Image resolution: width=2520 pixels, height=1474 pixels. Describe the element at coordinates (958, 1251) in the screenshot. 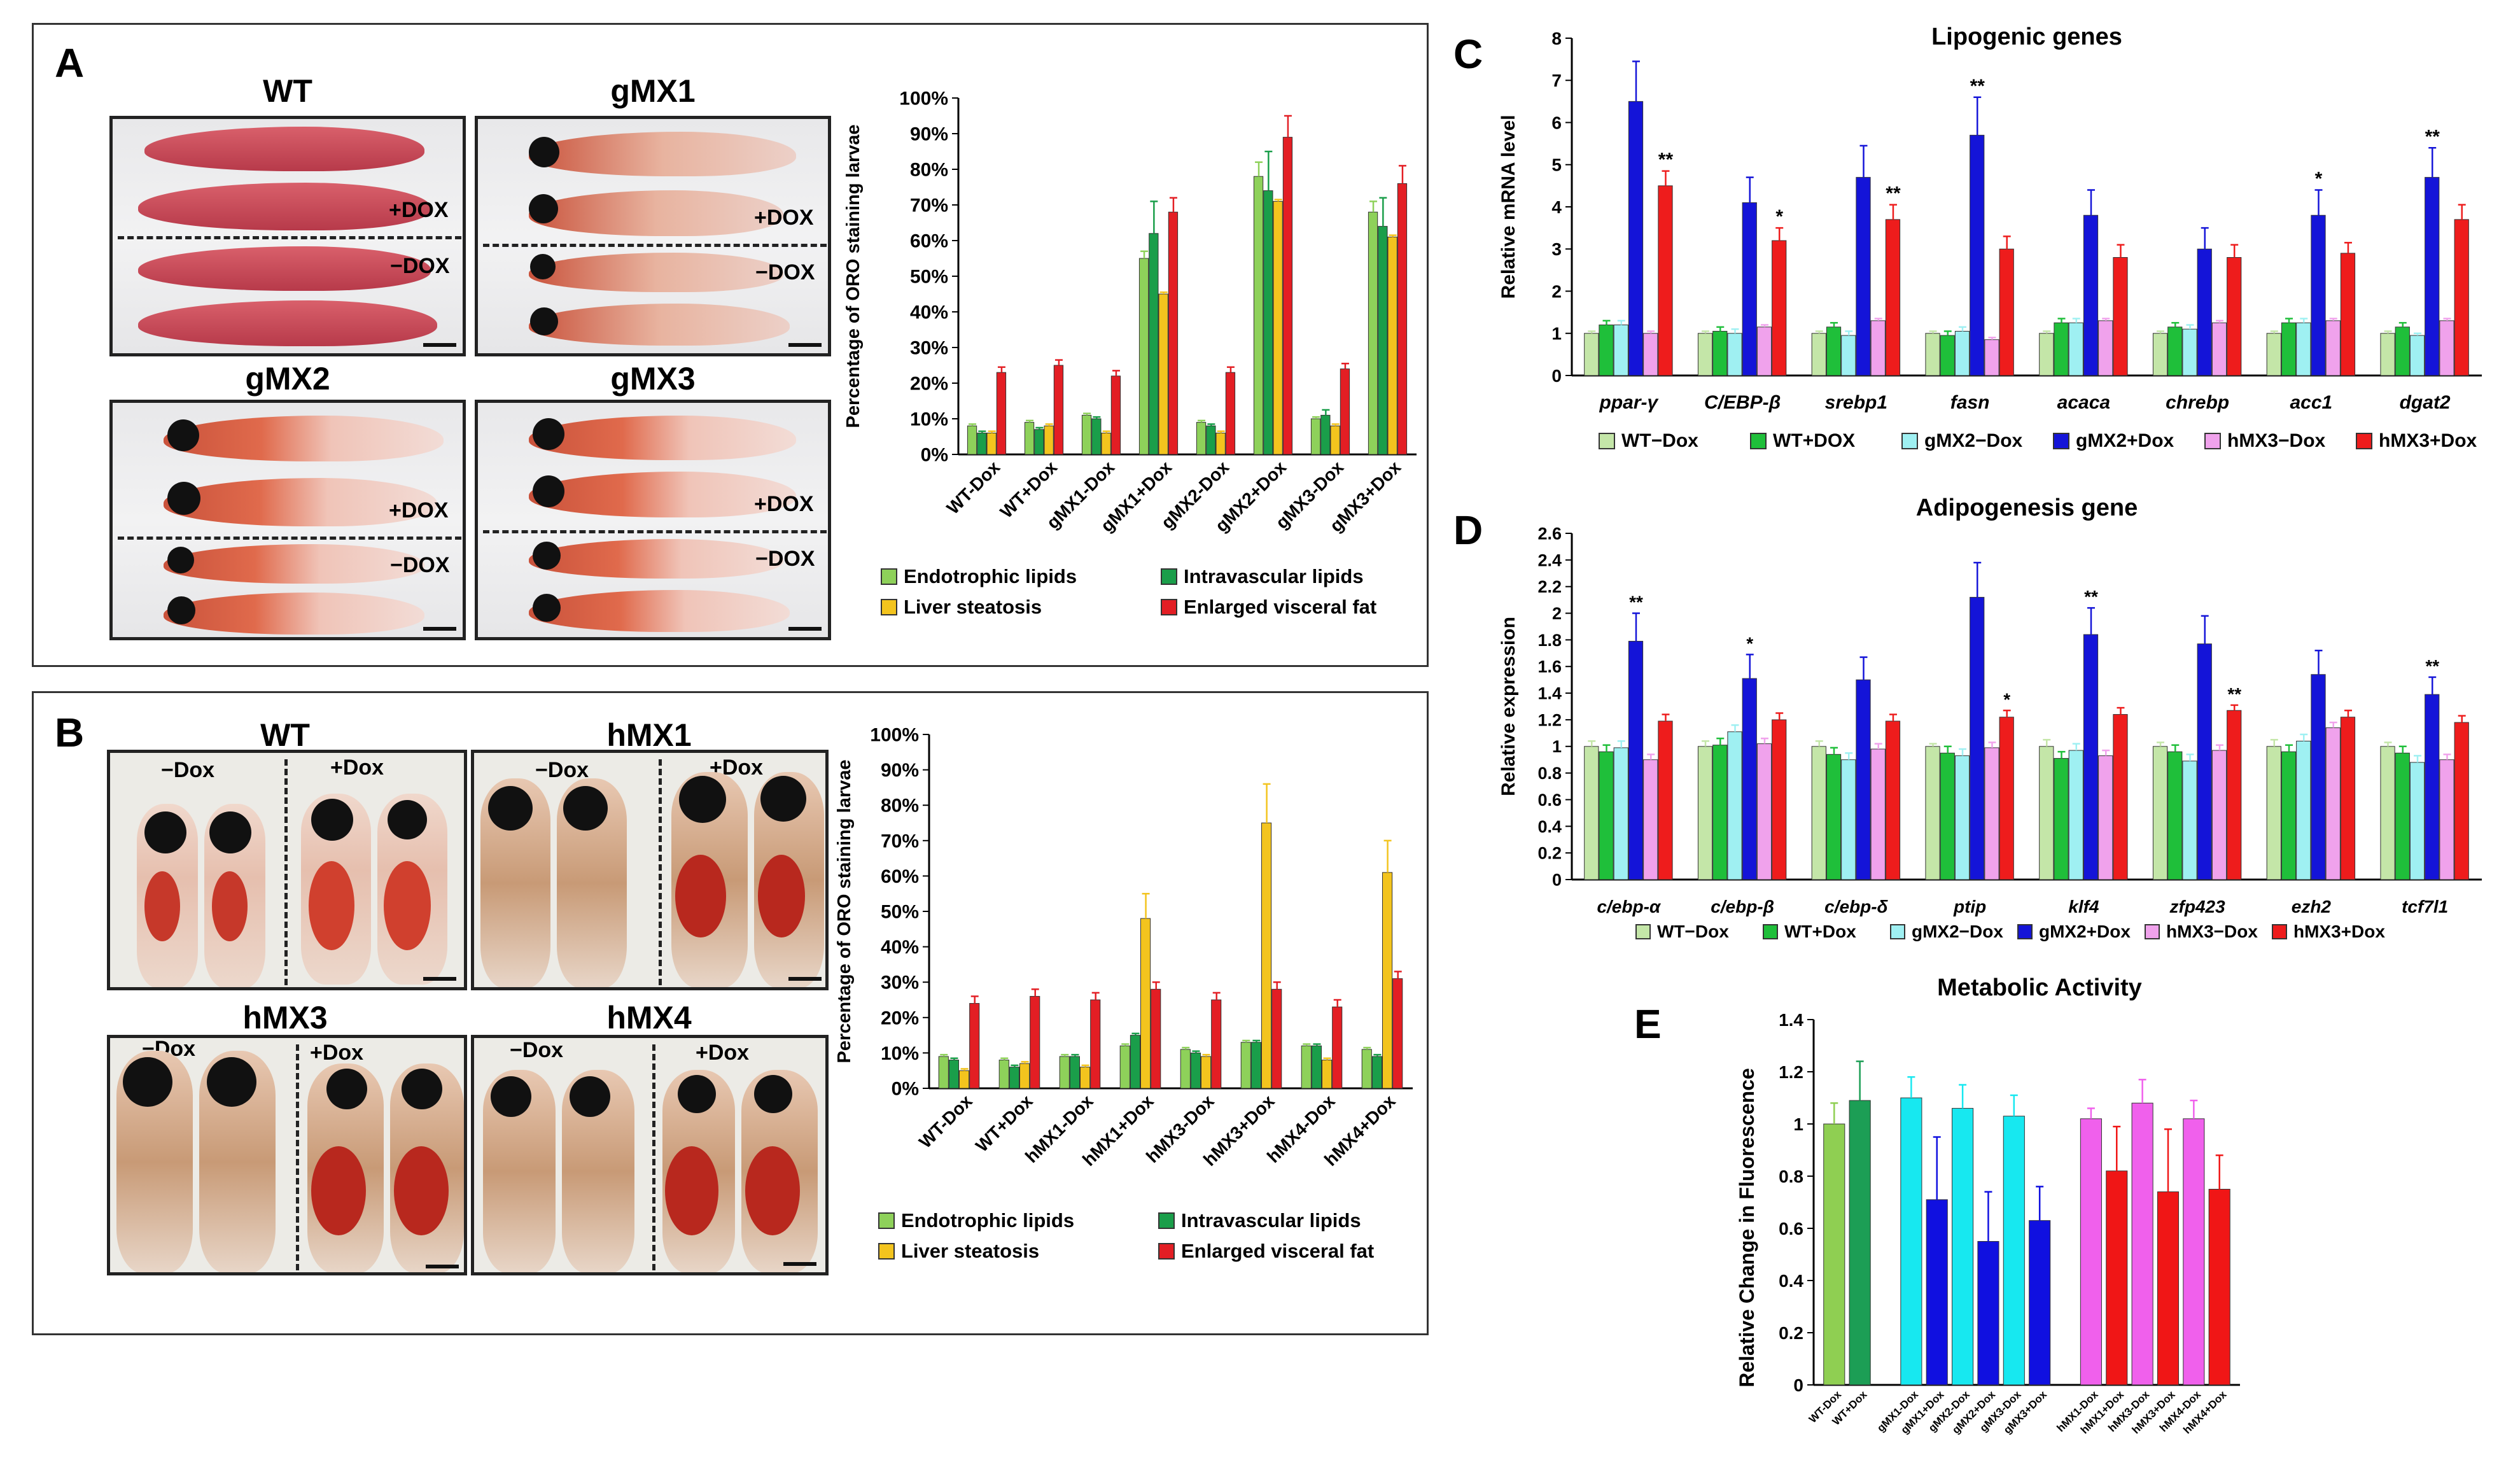

I see `legend-item: Liver steatosis` at that location.